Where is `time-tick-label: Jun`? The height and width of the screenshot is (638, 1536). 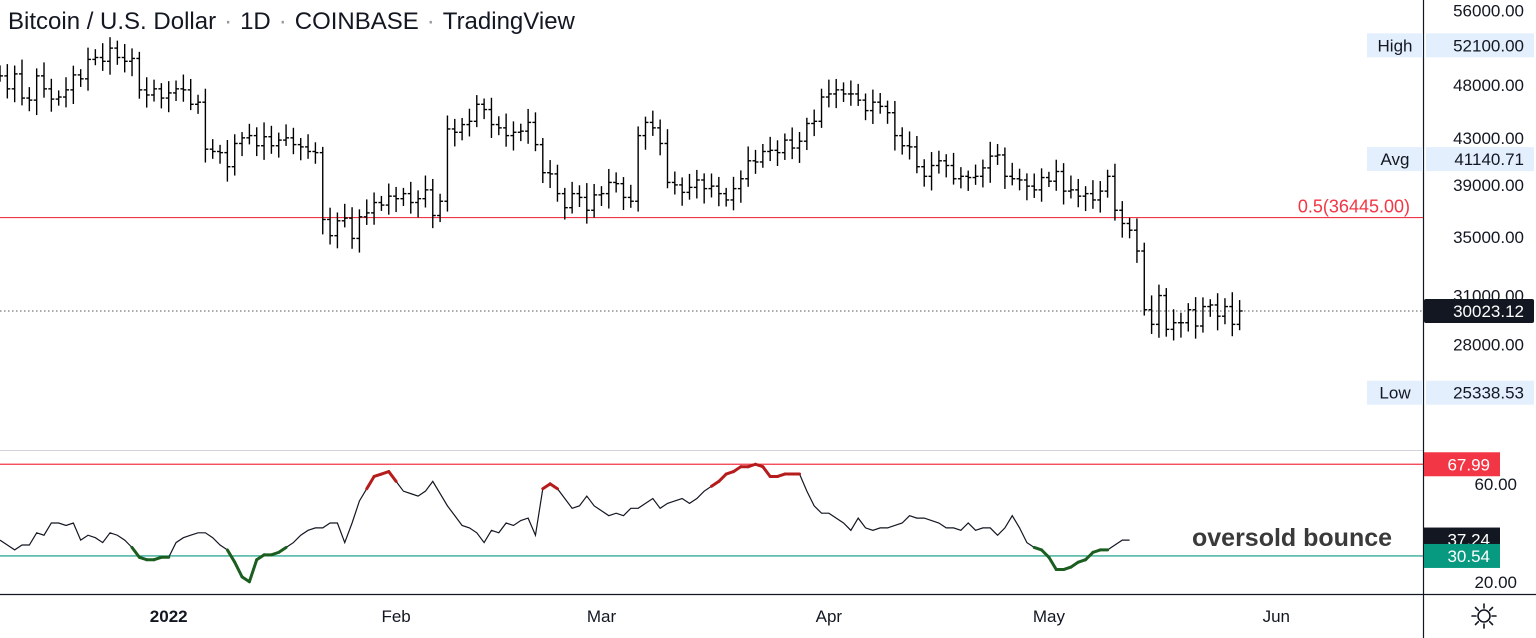 time-tick-label: Jun is located at coordinates (1276, 616).